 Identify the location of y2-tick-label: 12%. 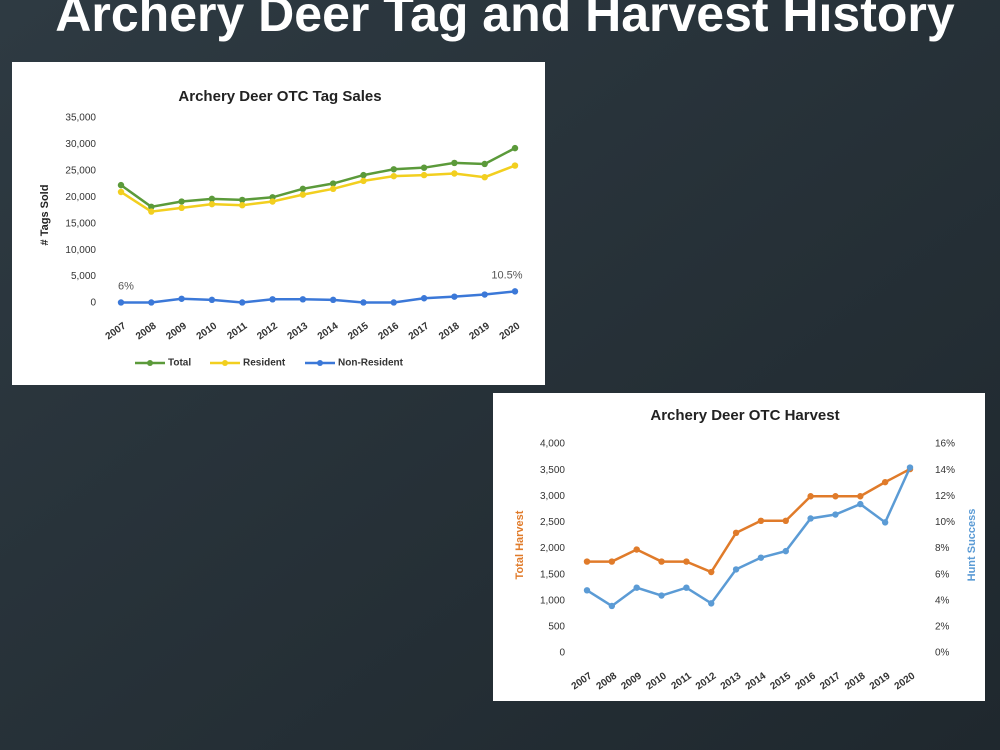
(945, 496).